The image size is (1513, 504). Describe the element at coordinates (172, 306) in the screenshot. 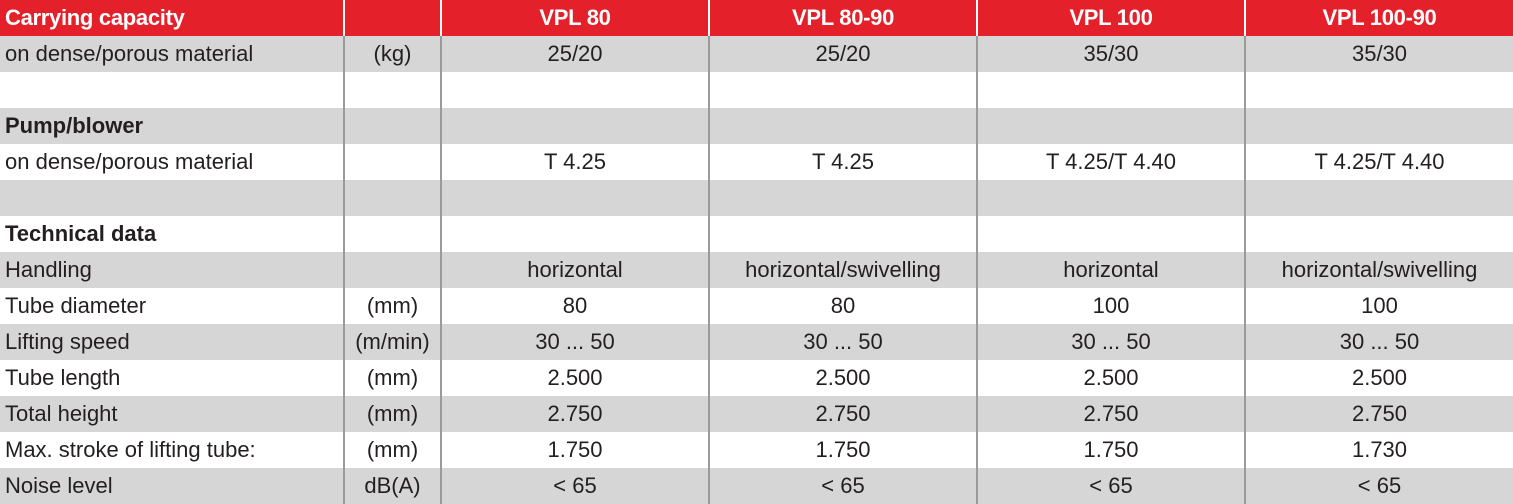

I see `row-label: Tube diameter` at that location.